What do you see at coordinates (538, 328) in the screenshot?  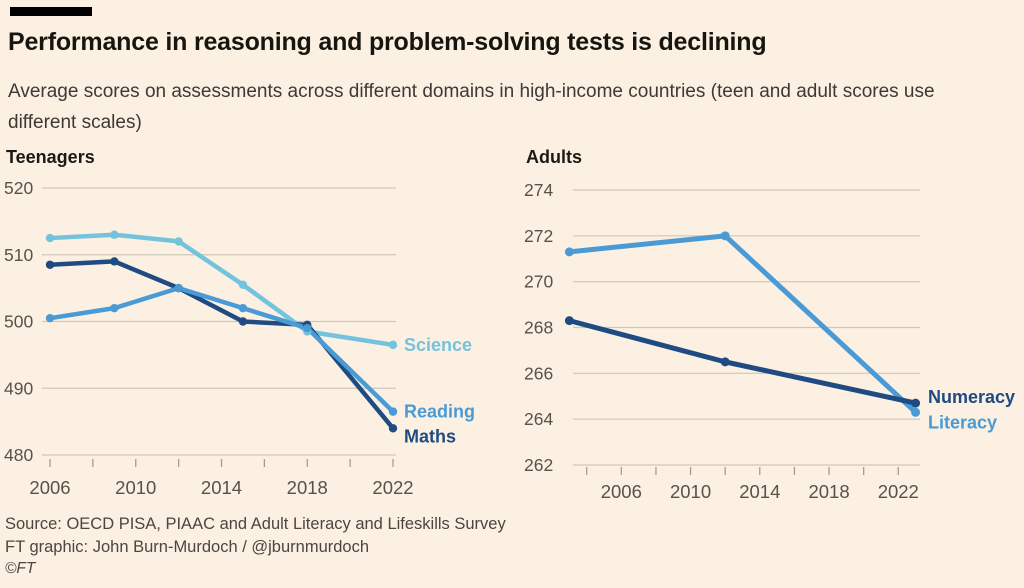 I see `y-axis-label: 268` at bounding box center [538, 328].